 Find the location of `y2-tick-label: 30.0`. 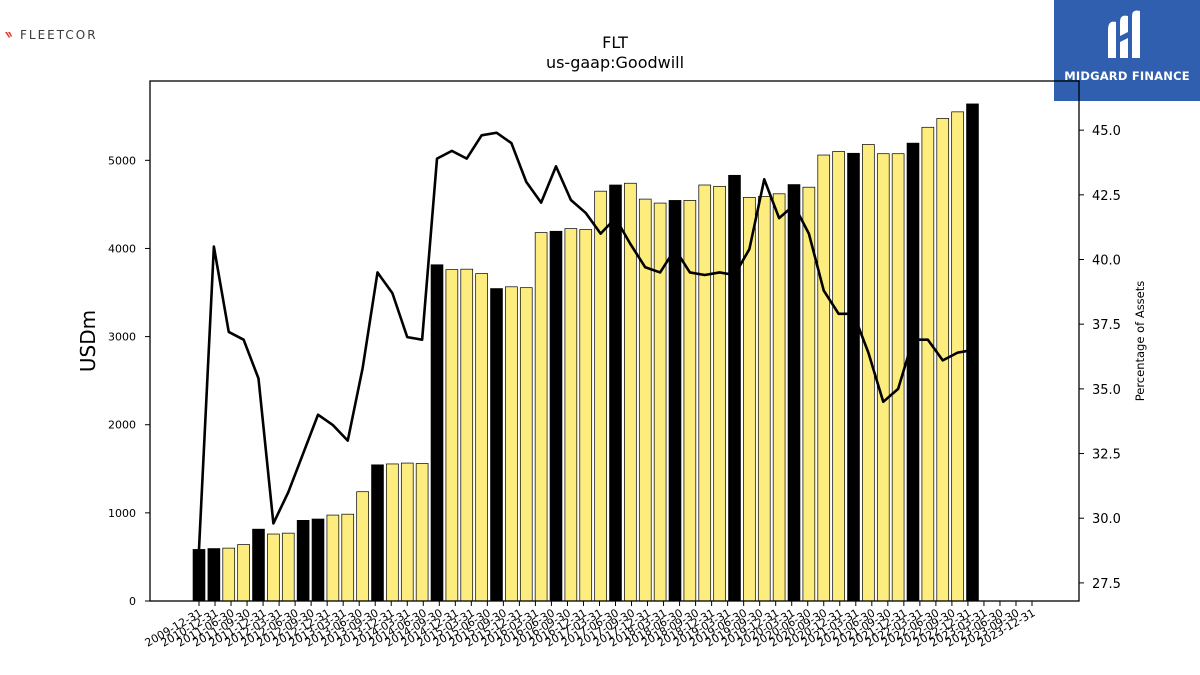

y2-tick-label: 30.0 is located at coordinates (1106, 519).